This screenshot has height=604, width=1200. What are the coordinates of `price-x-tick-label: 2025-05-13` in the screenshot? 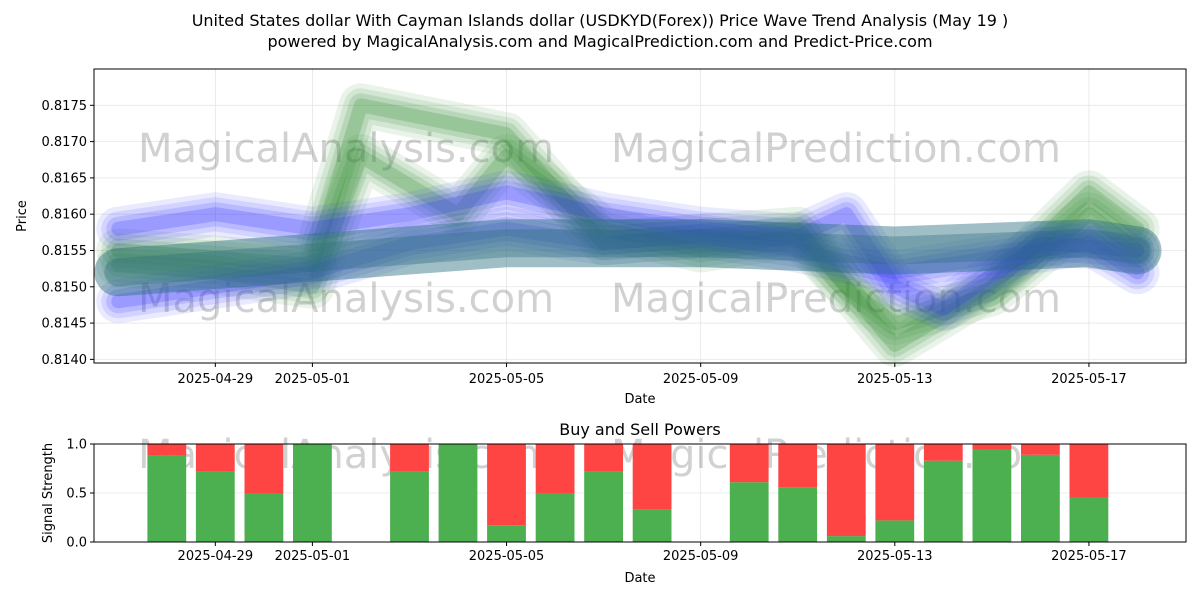 It's located at (895, 379).